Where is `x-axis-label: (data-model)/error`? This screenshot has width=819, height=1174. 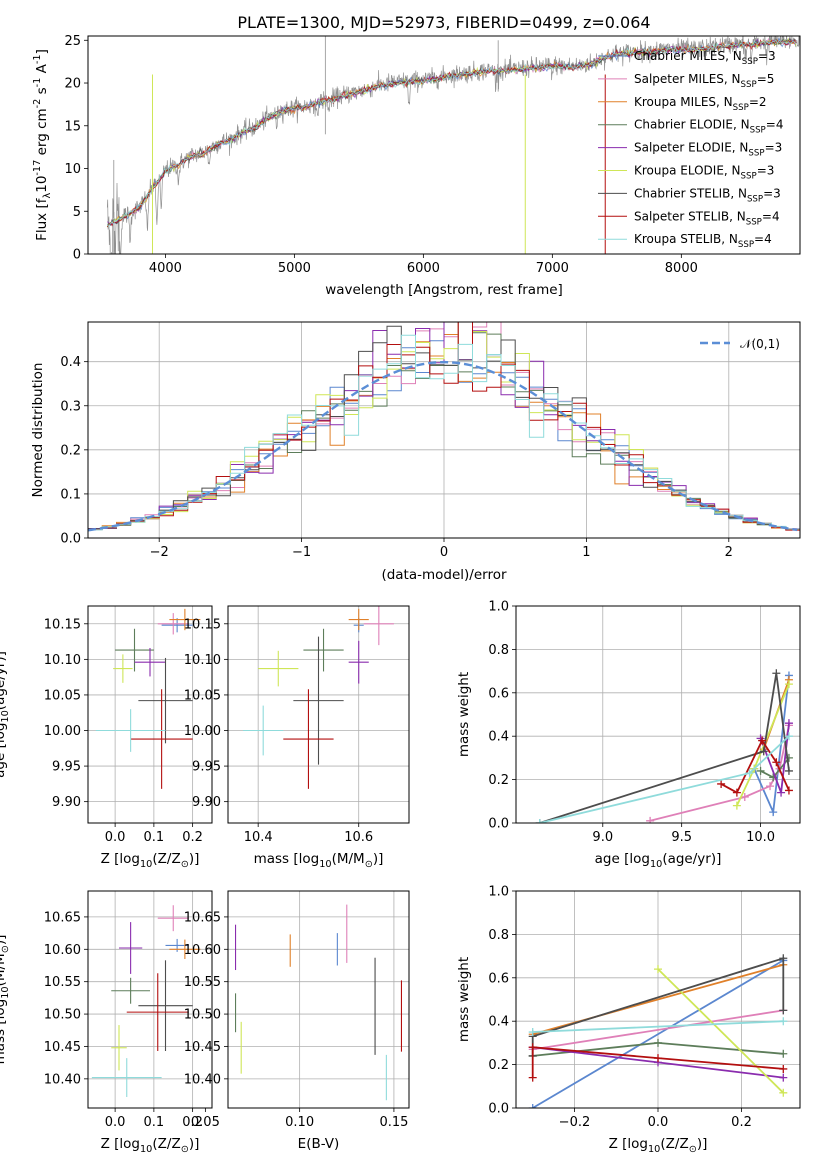 x-axis-label: (data-model)/error is located at coordinates (444, 575).